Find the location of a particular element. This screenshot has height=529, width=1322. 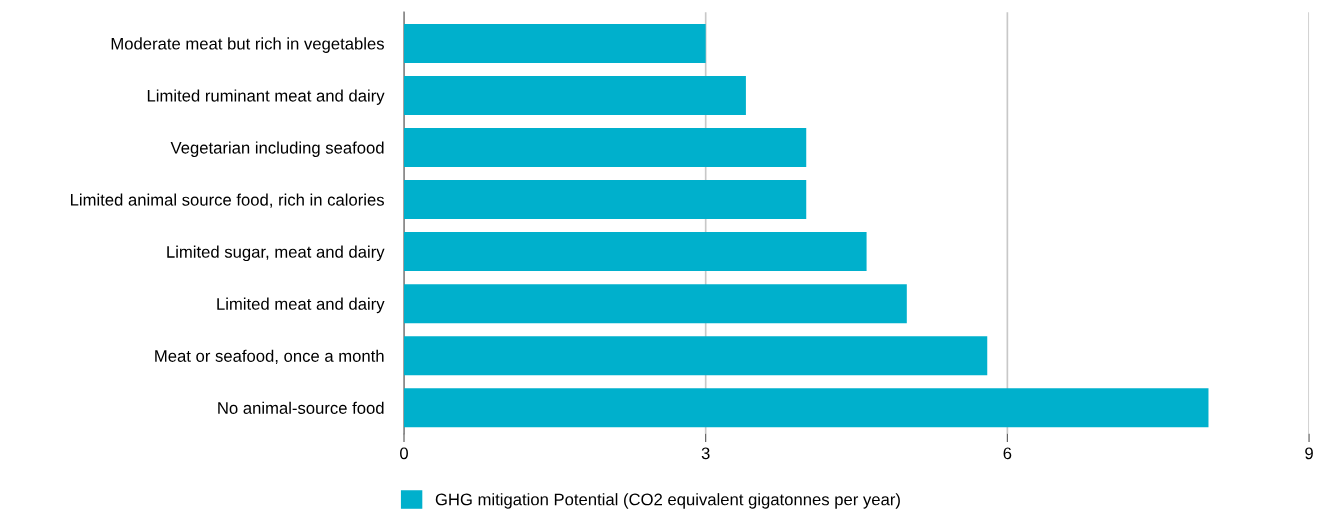

x-tick-label: 3 is located at coordinates (705, 453).